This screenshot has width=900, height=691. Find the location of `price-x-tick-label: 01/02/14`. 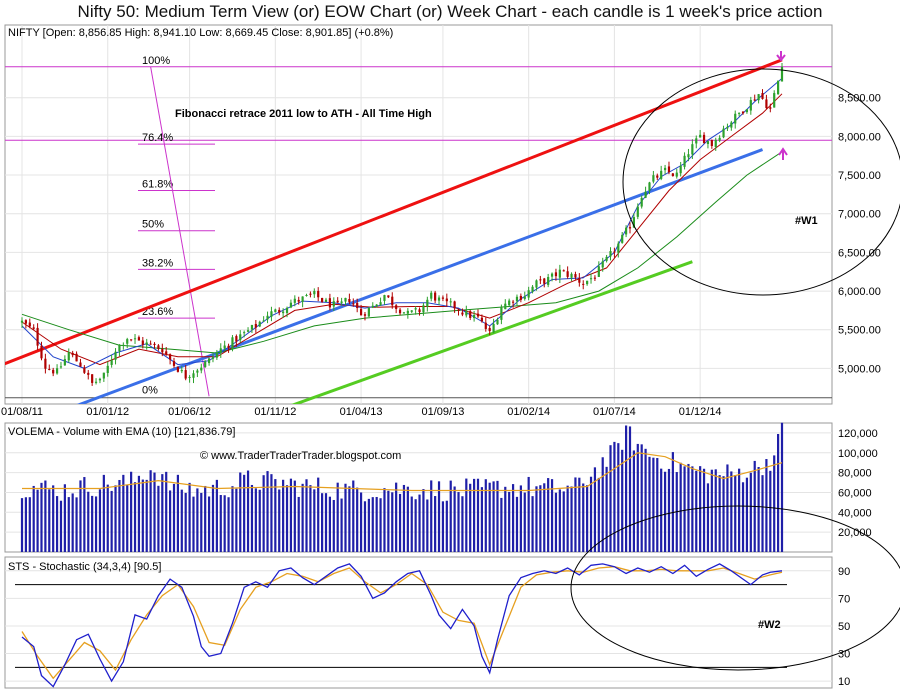

price-x-tick-label: 01/02/14 is located at coordinates (528, 412).